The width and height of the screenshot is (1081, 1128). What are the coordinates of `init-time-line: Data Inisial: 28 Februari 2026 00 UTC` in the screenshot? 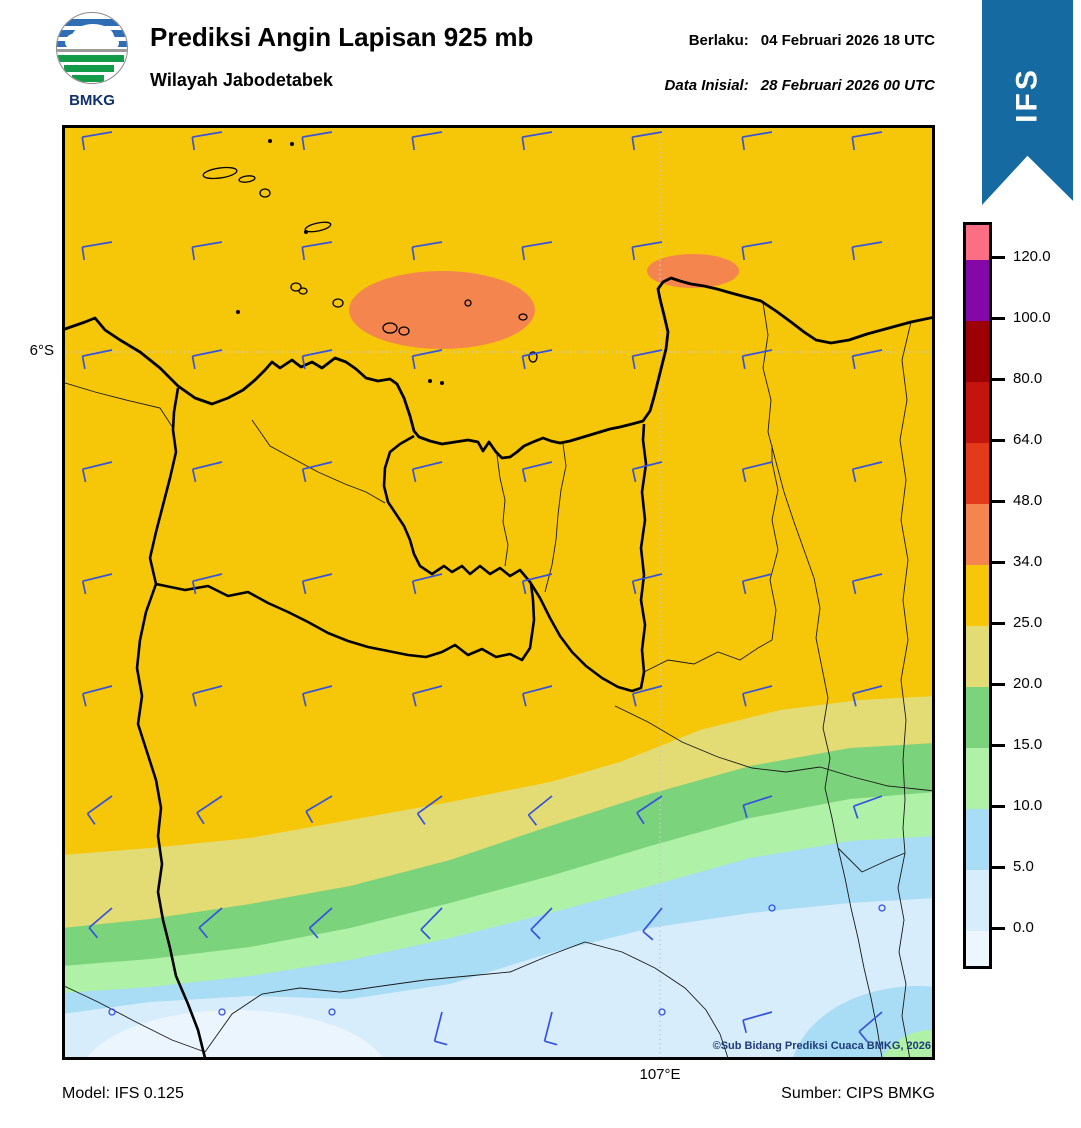 It's located at (800, 85).